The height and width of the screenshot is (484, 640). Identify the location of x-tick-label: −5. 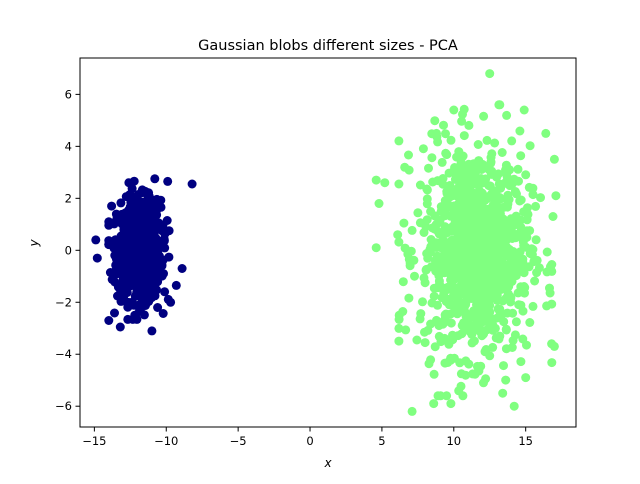
(238, 441).